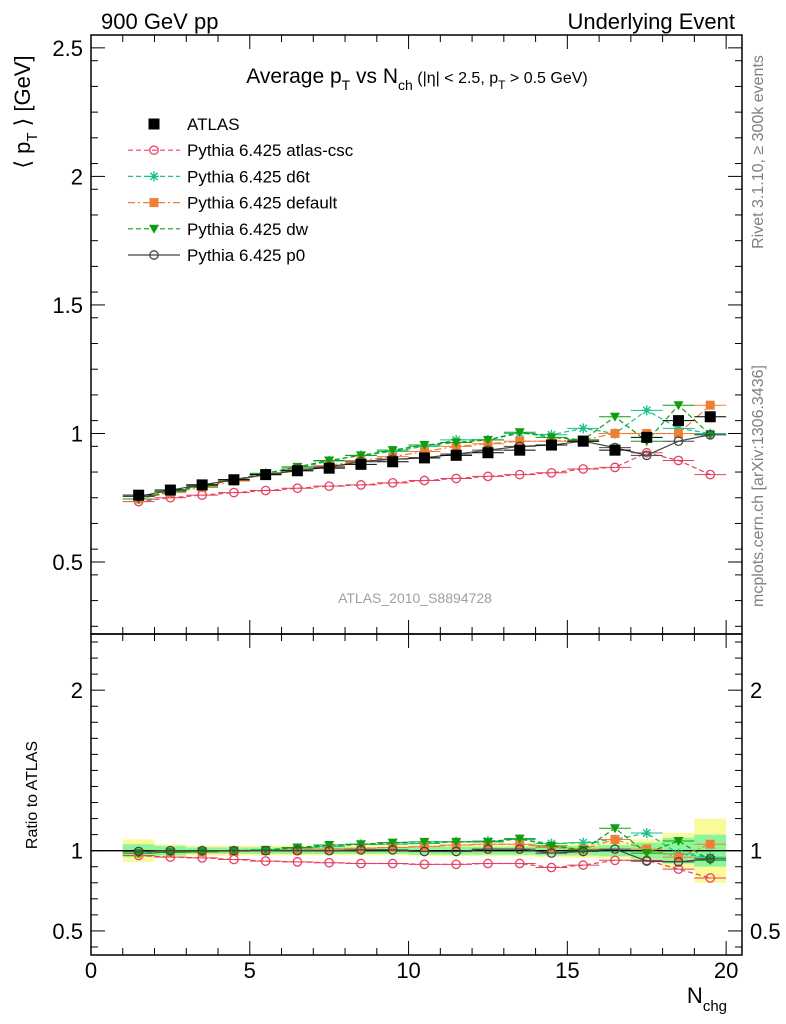 This screenshot has width=786, height=1024. I want to click on legend-marker-p0, so click(154, 255).